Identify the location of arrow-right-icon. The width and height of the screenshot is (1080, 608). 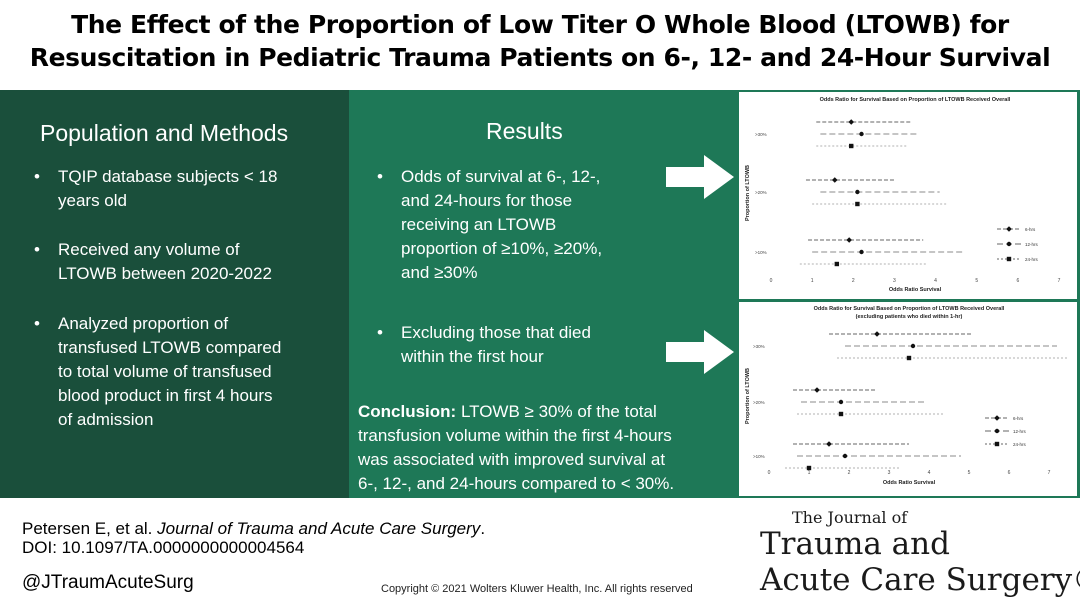
(700, 177).